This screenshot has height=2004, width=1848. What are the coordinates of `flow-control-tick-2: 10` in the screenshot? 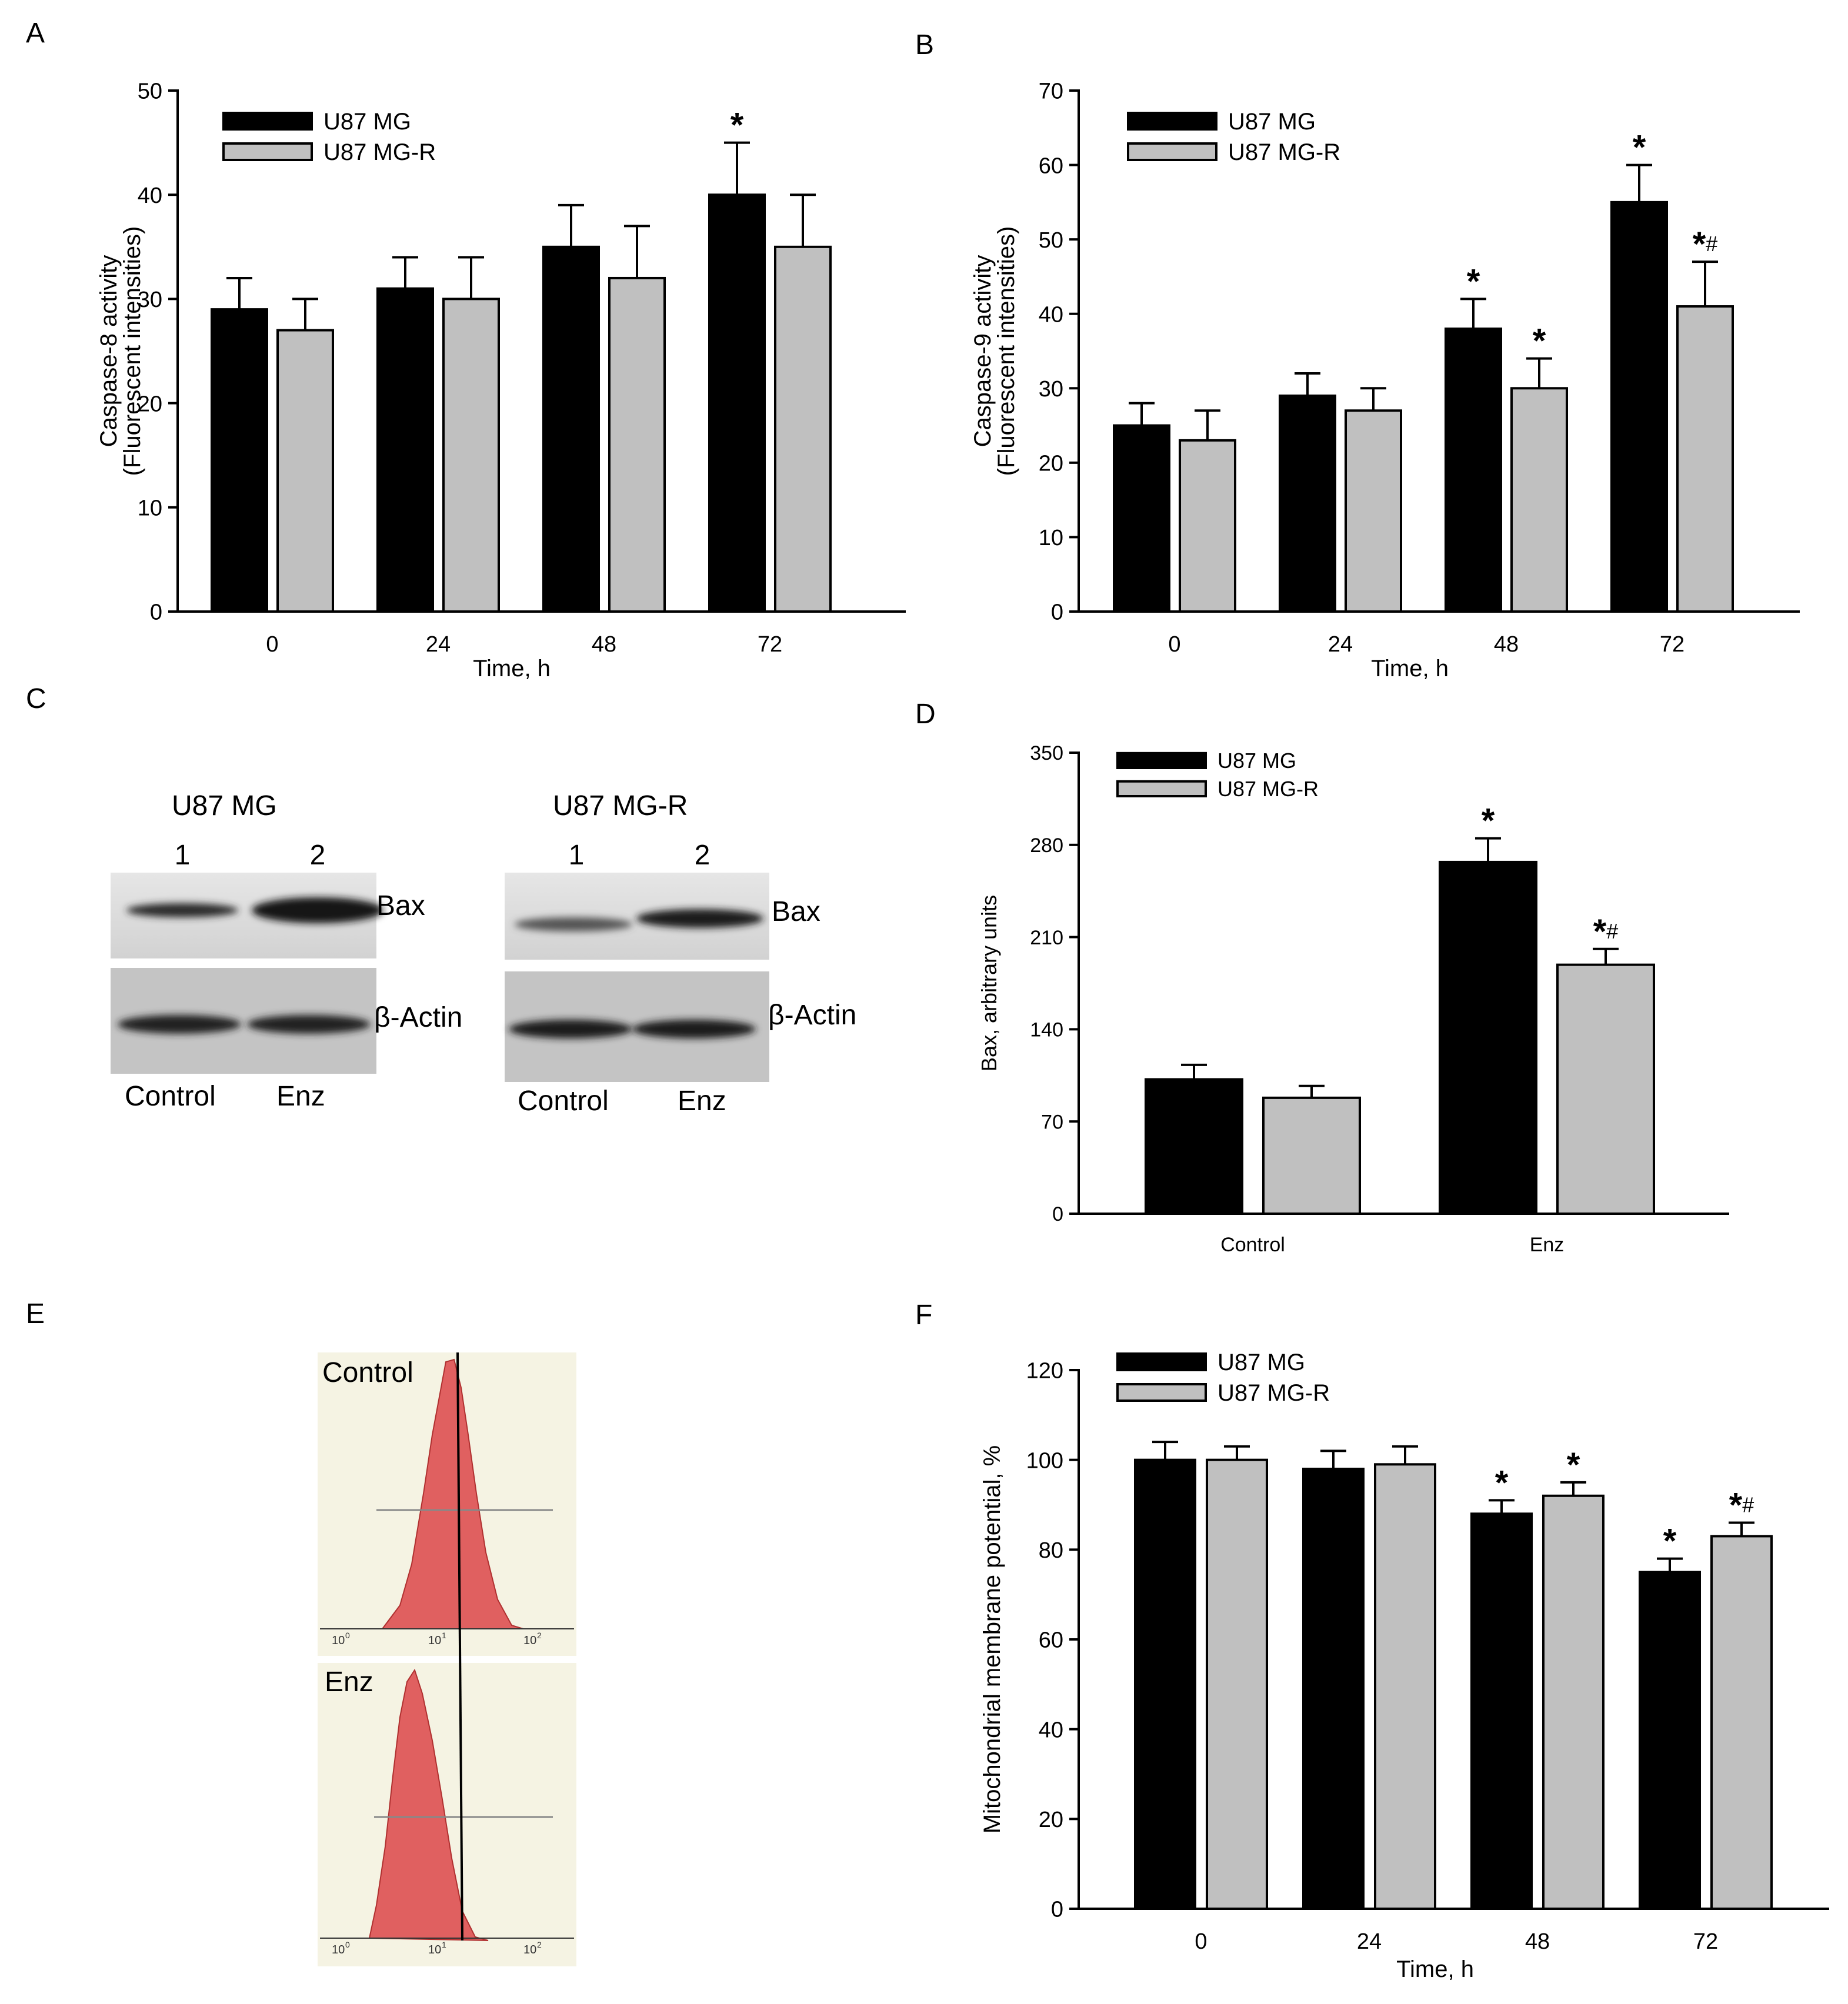 It's located at (529, 1640).